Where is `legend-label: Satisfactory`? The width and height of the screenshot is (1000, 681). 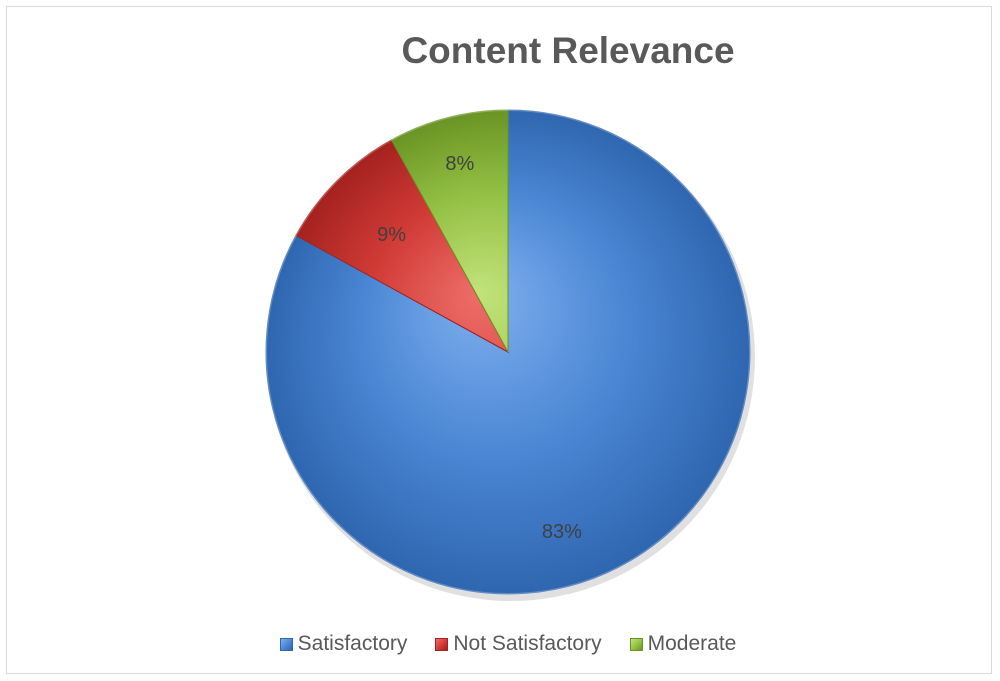 legend-label: Satisfactory is located at coordinates (352, 643).